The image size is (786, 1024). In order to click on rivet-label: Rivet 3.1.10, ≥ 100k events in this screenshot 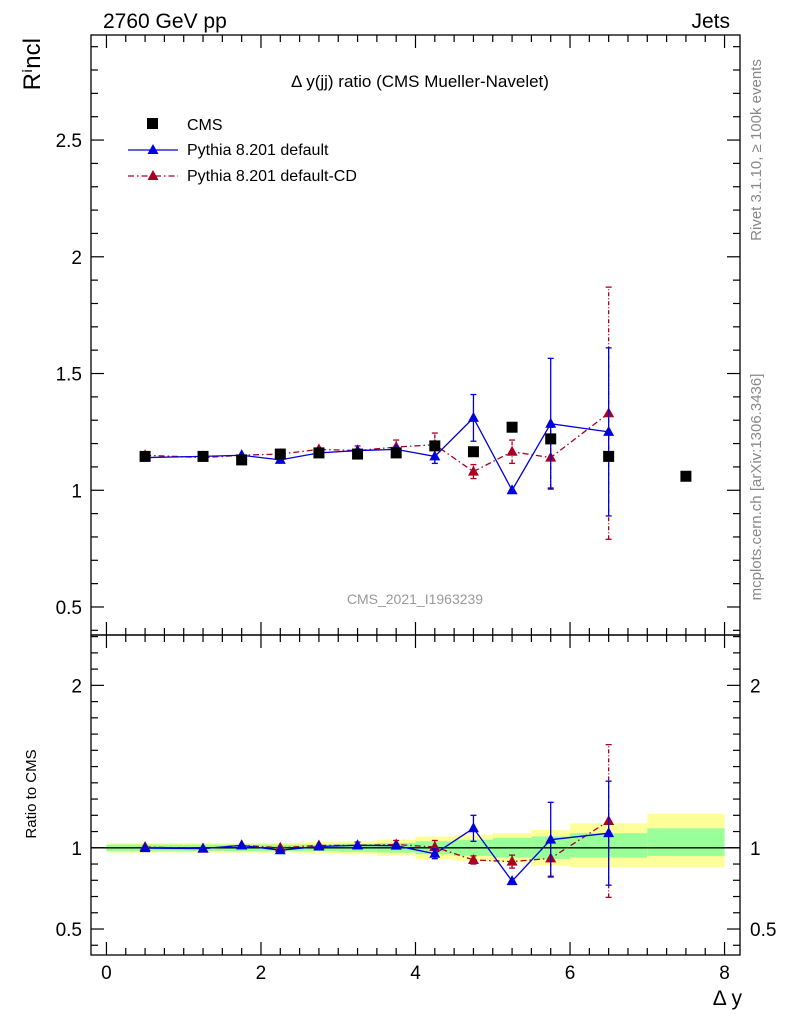, I will do `click(756, 150)`.